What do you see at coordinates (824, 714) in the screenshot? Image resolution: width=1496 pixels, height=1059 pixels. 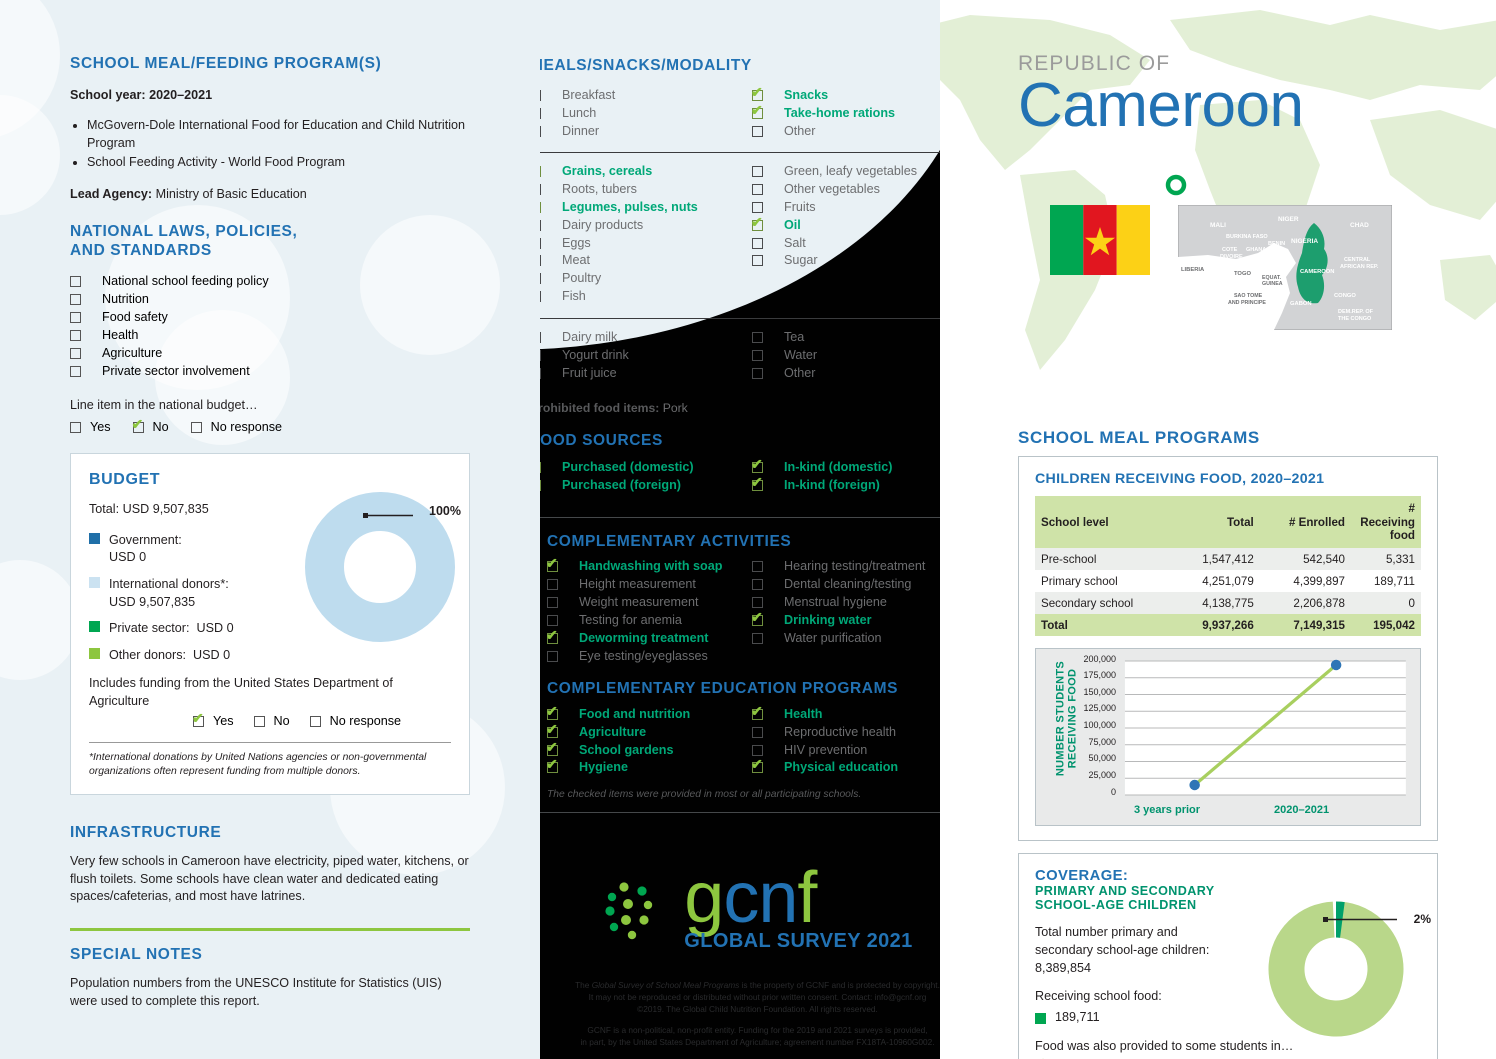 I see `education-row: Health` at bounding box center [824, 714].